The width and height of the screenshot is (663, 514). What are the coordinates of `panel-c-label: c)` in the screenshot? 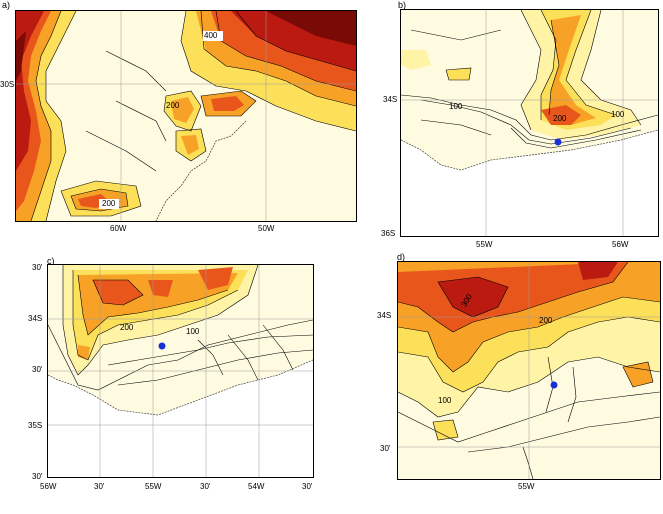 It's located at (51, 261).